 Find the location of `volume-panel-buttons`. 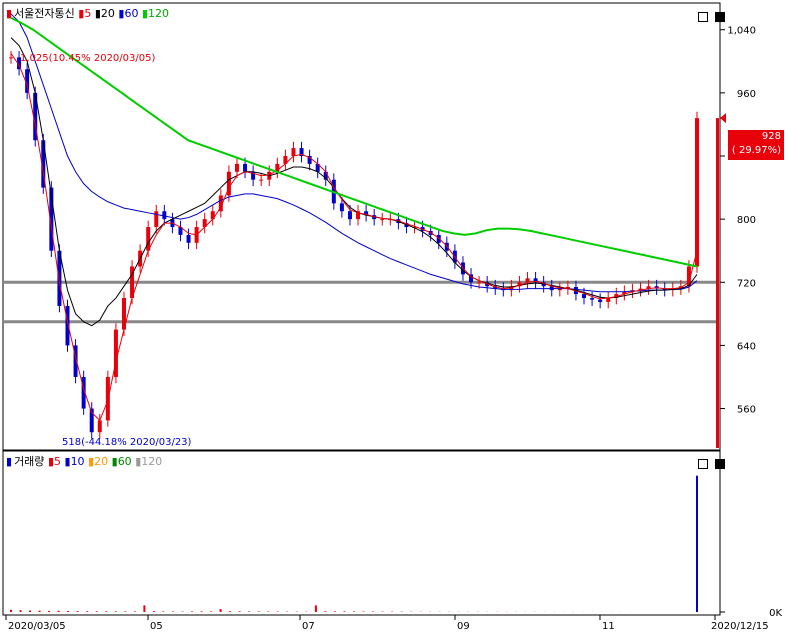

volume-panel-buttons is located at coordinates (712, 463).